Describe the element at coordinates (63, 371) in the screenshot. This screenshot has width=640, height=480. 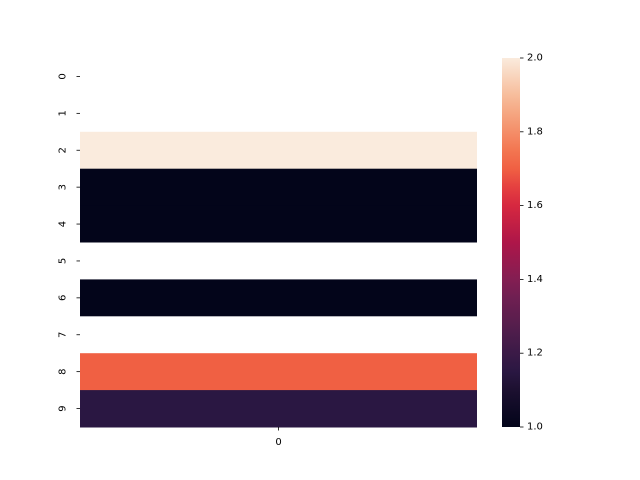
I see `y-tick-label: 8` at that location.